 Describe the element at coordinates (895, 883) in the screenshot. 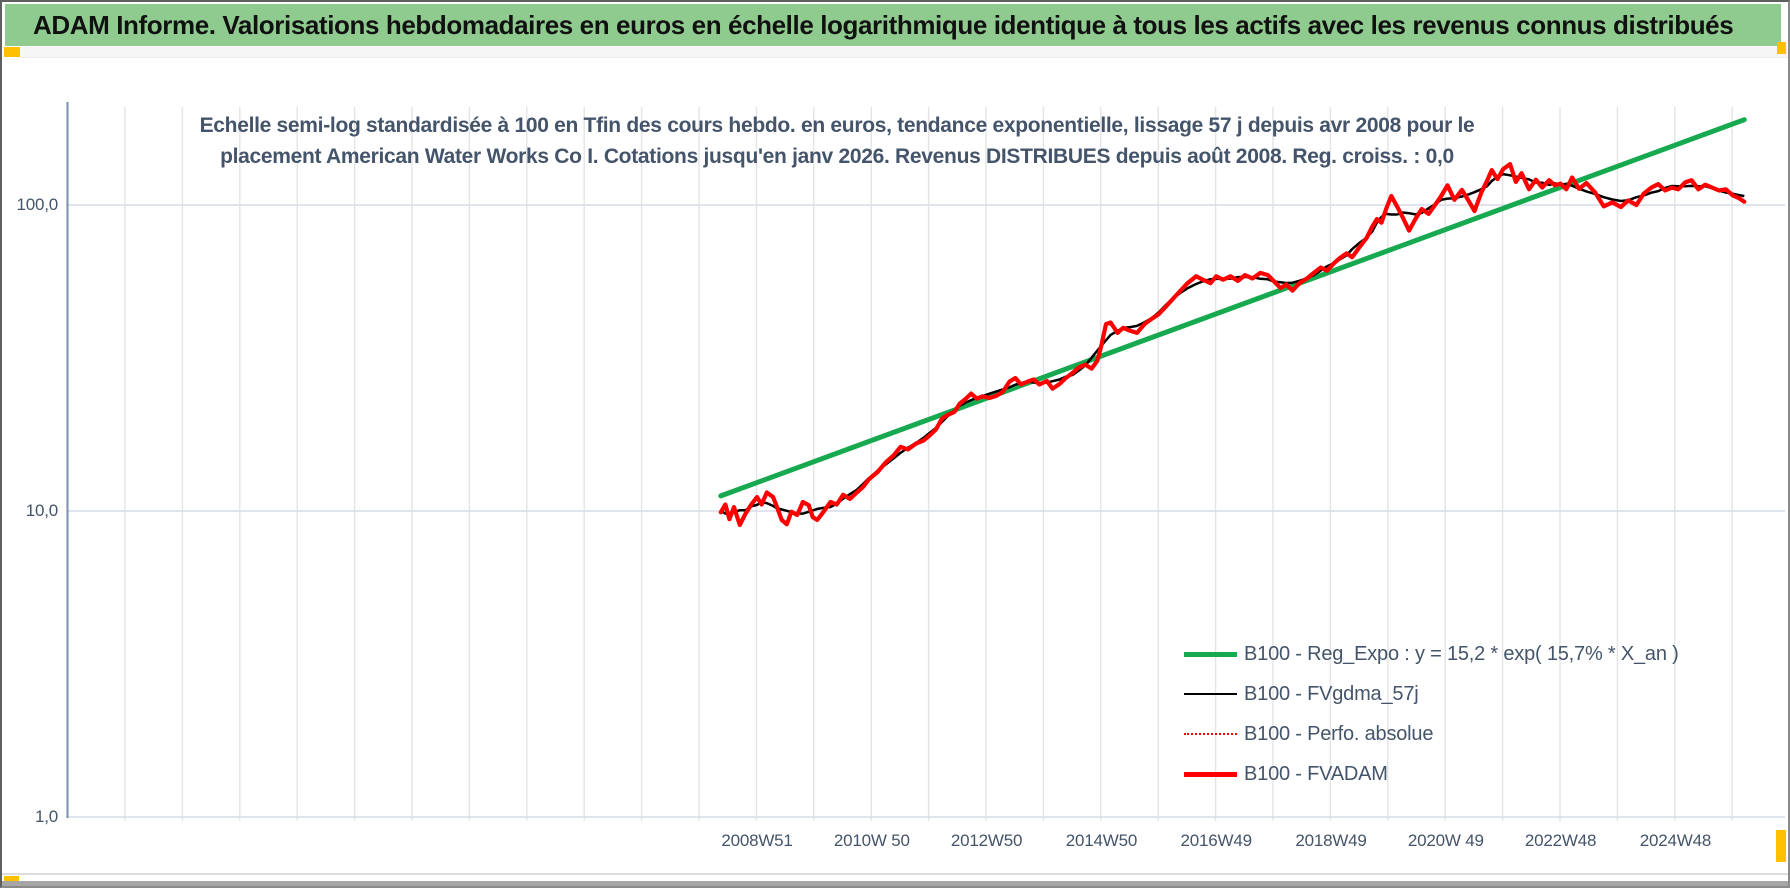

I see `window-bottom-strip` at that location.